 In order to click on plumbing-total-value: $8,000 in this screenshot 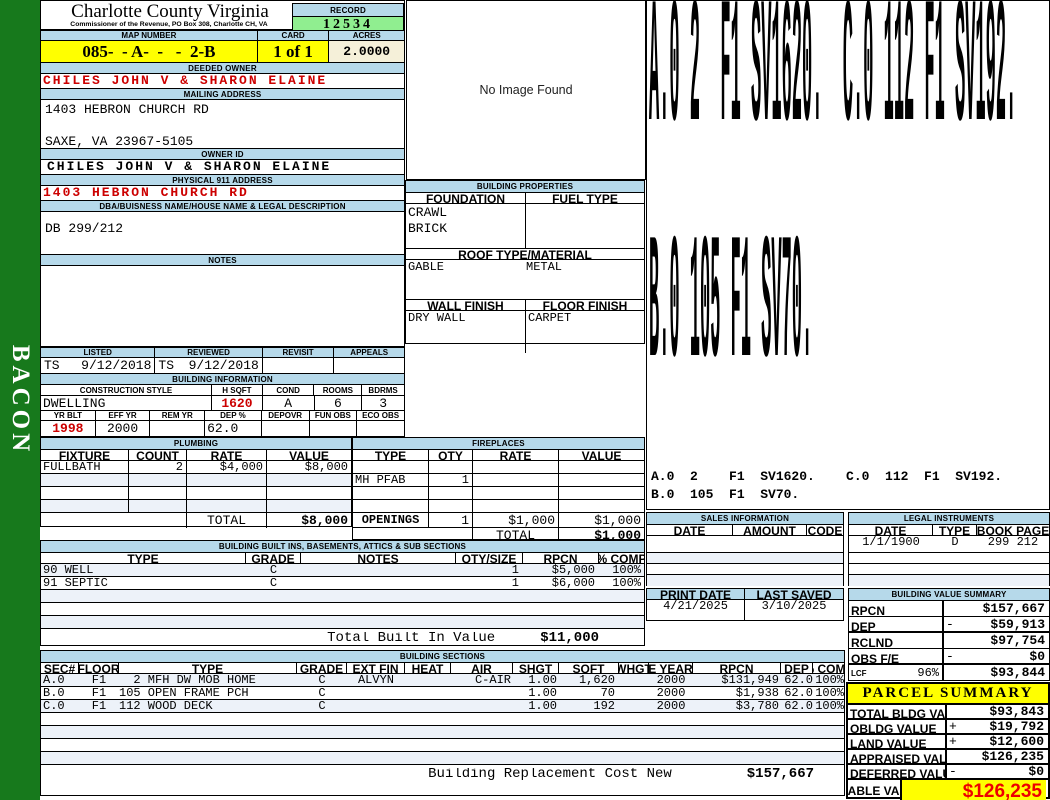, I will do `click(324, 520)`.